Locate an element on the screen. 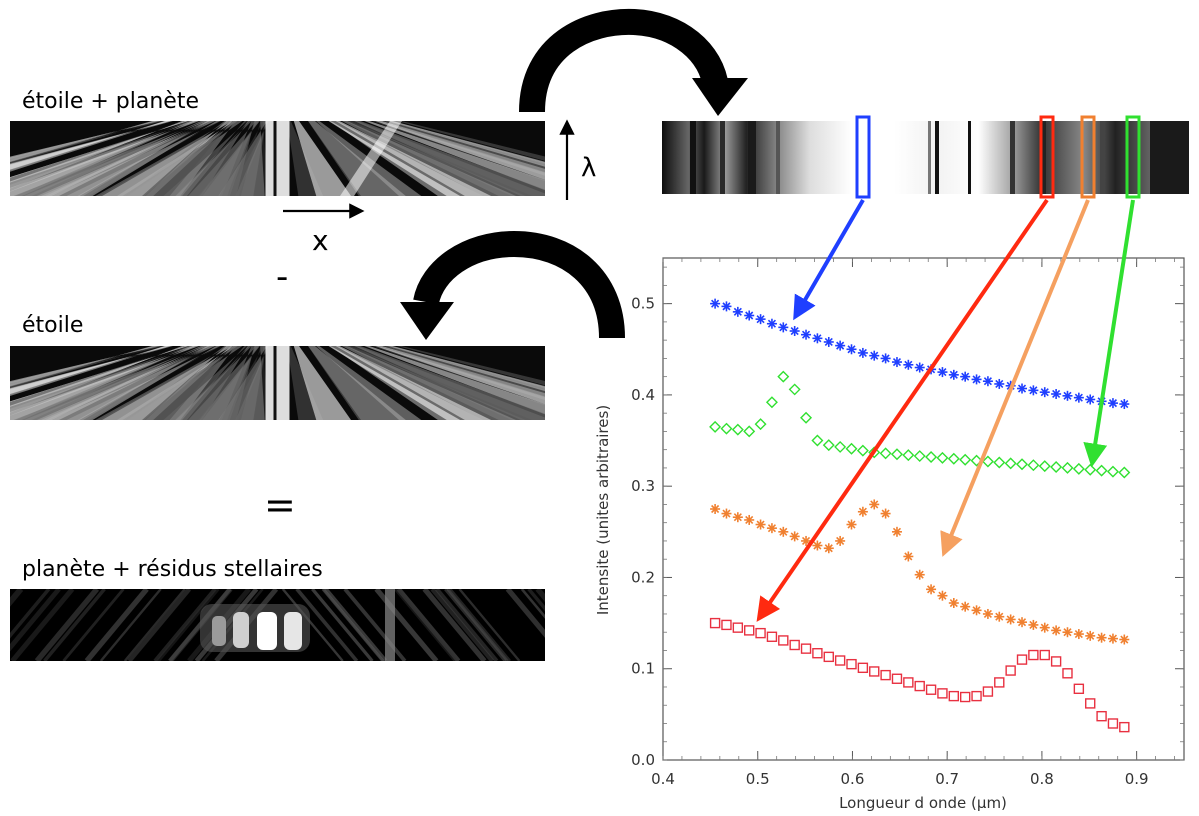  lambda-direction-arrow: λ is located at coordinates (577, 159).